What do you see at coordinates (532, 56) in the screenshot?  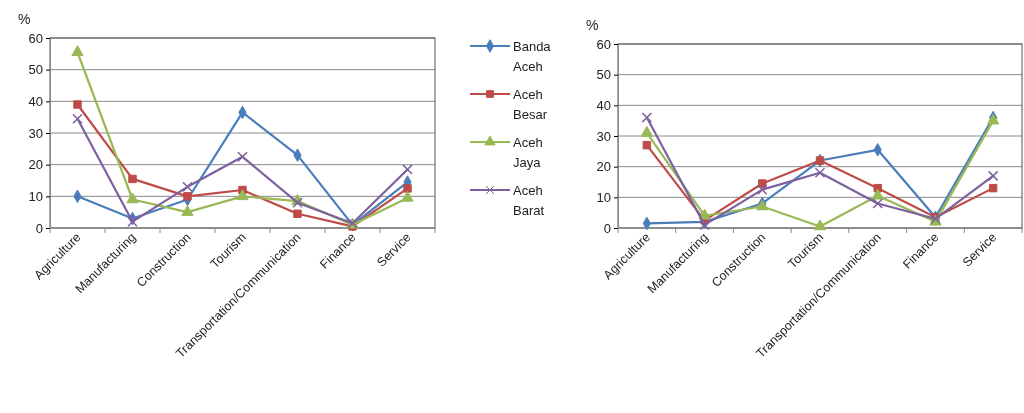 I see `legend-label: Banda Aceh` at bounding box center [532, 56].